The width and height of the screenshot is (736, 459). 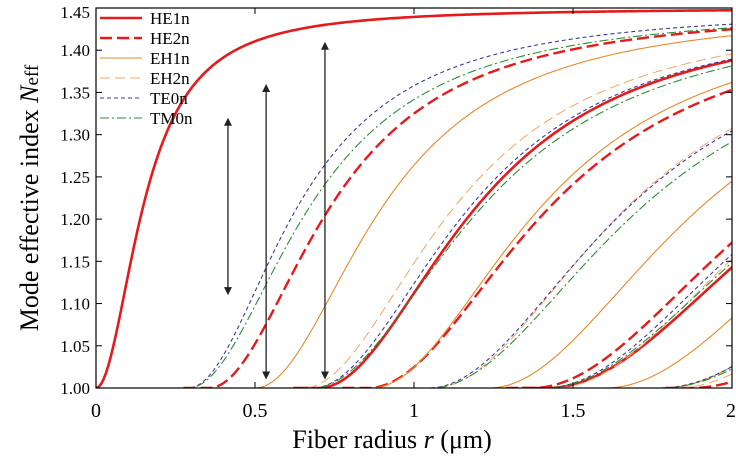 I want to click on x-tick-label: 1.5, so click(x=573, y=411).